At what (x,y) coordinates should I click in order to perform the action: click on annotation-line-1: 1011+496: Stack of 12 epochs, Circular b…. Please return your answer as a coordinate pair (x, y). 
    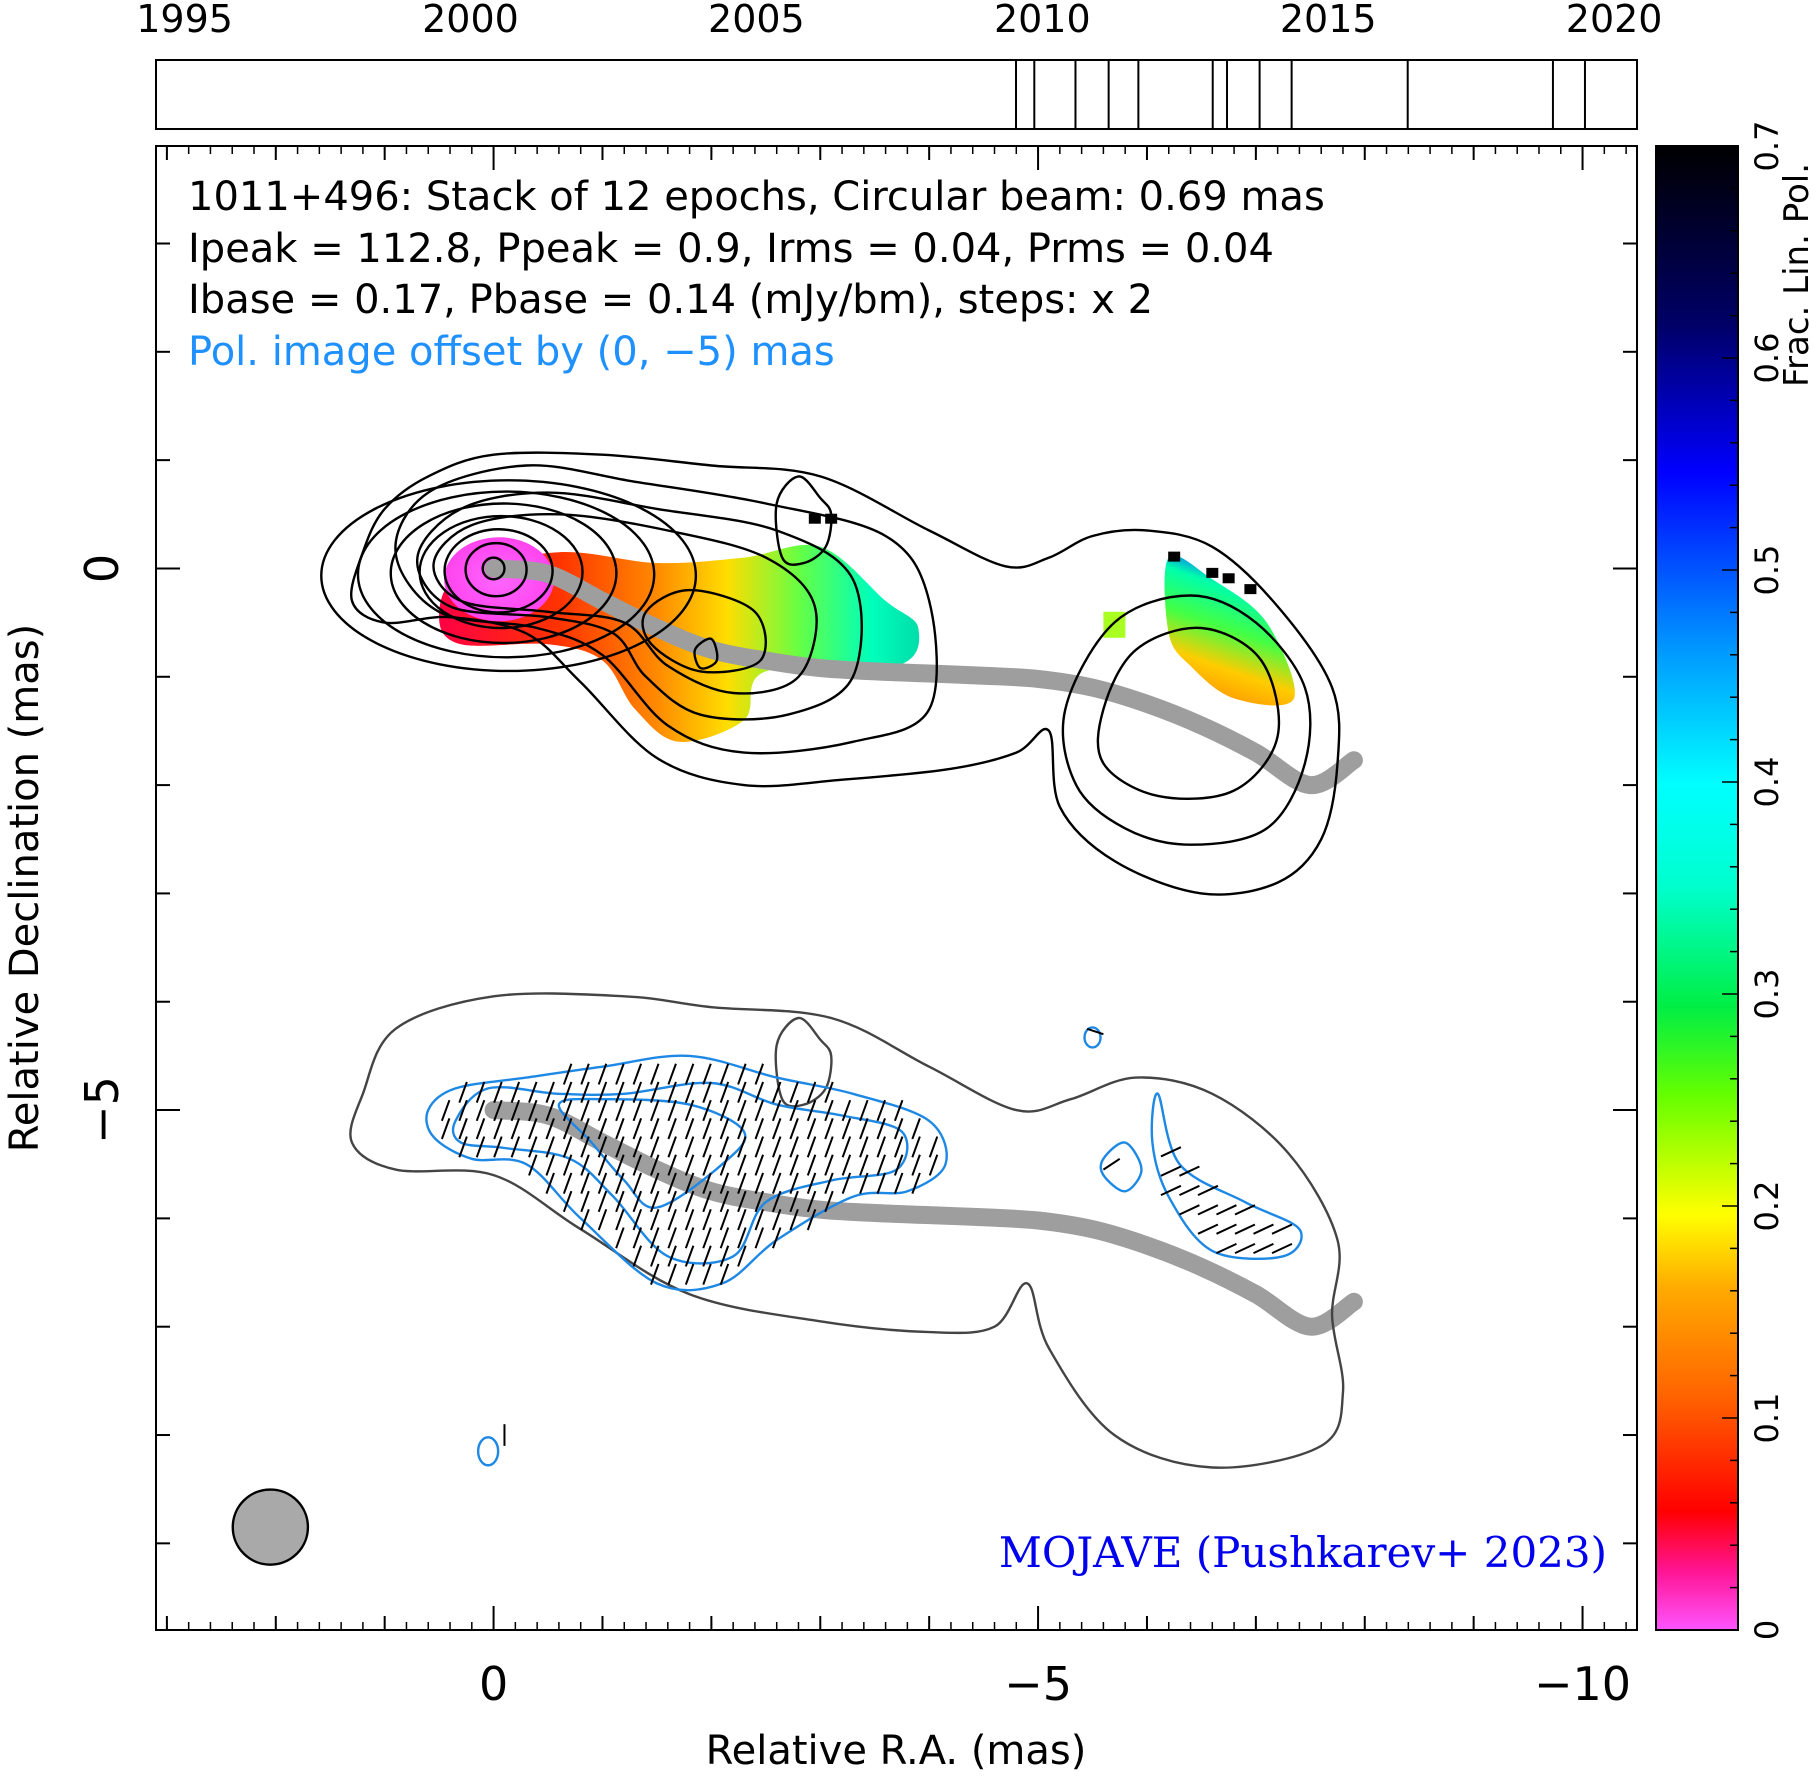
    Looking at the image, I should click on (756, 197).